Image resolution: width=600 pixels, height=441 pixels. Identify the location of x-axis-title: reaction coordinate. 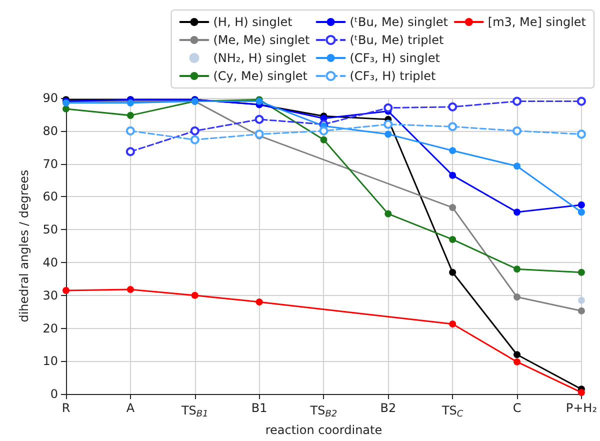
(323, 430).